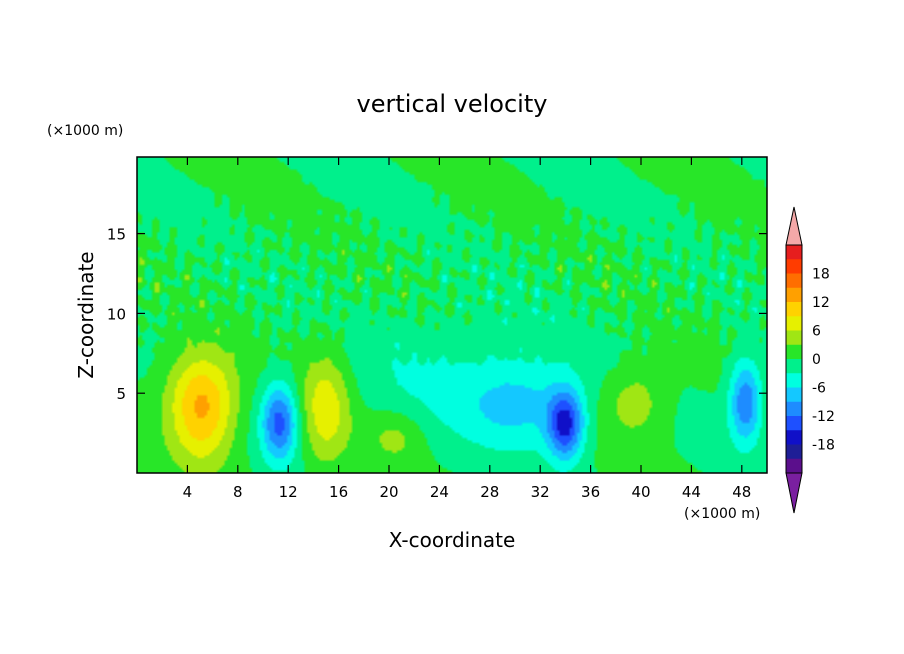 The image size is (904, 654). Describe the element at coordinates (640, 492) in the screenshot. I see `x-tick-label: 40` at that location.